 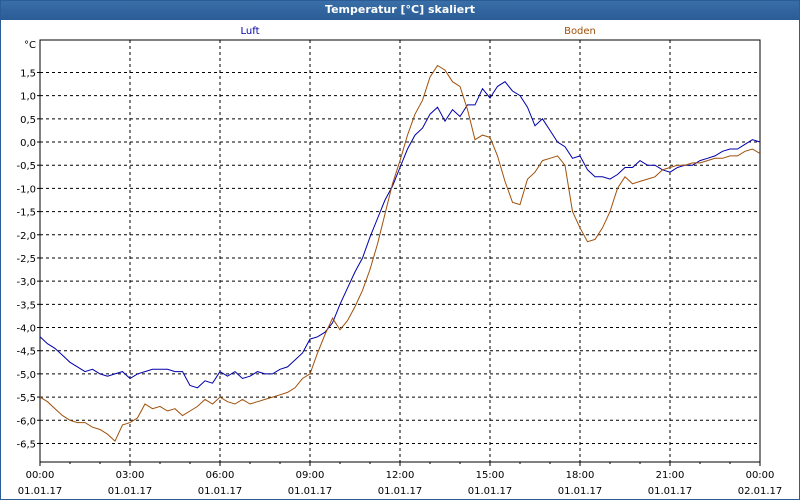 I want to click on y-tick-label: -6,0, so click(x=26, y=421).